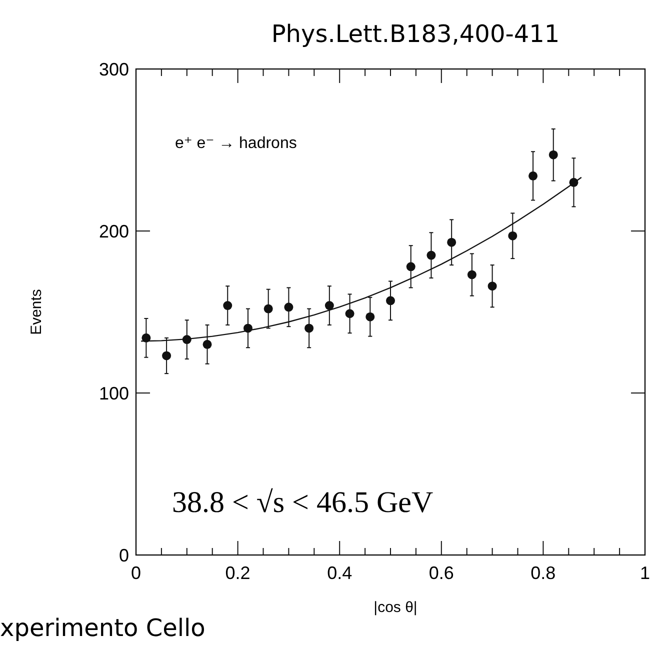 Image resolution: width=661 pixels, height=649 pixels. Describe the element at coordinates (339, 573) in the screenshot. I see `x-tick-label: 0.4` at that location.